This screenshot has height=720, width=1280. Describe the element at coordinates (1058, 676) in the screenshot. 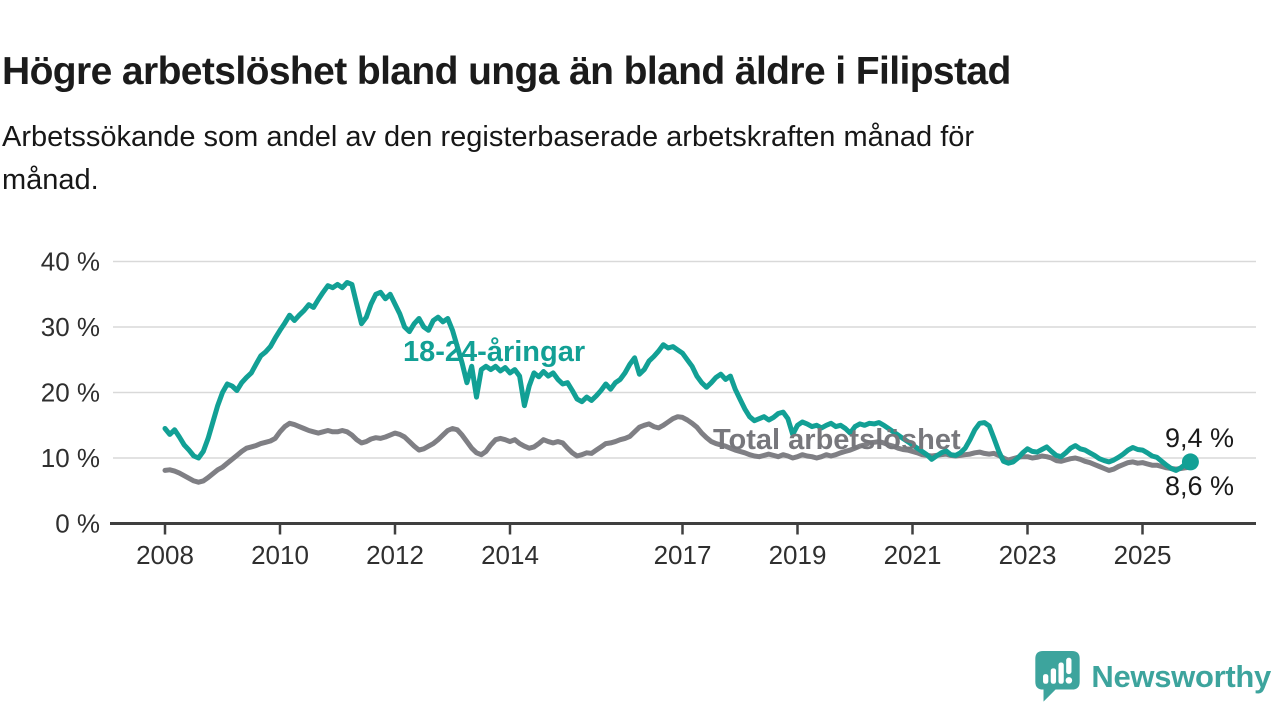

I see `bar-chart-speech-bubble-icon` at that location.